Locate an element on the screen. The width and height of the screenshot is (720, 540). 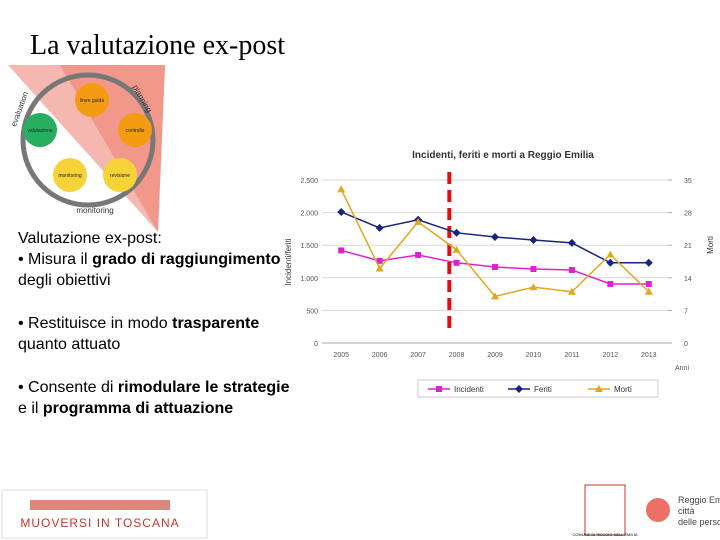
node-label: monitoring is located at coordinates (70, 176).